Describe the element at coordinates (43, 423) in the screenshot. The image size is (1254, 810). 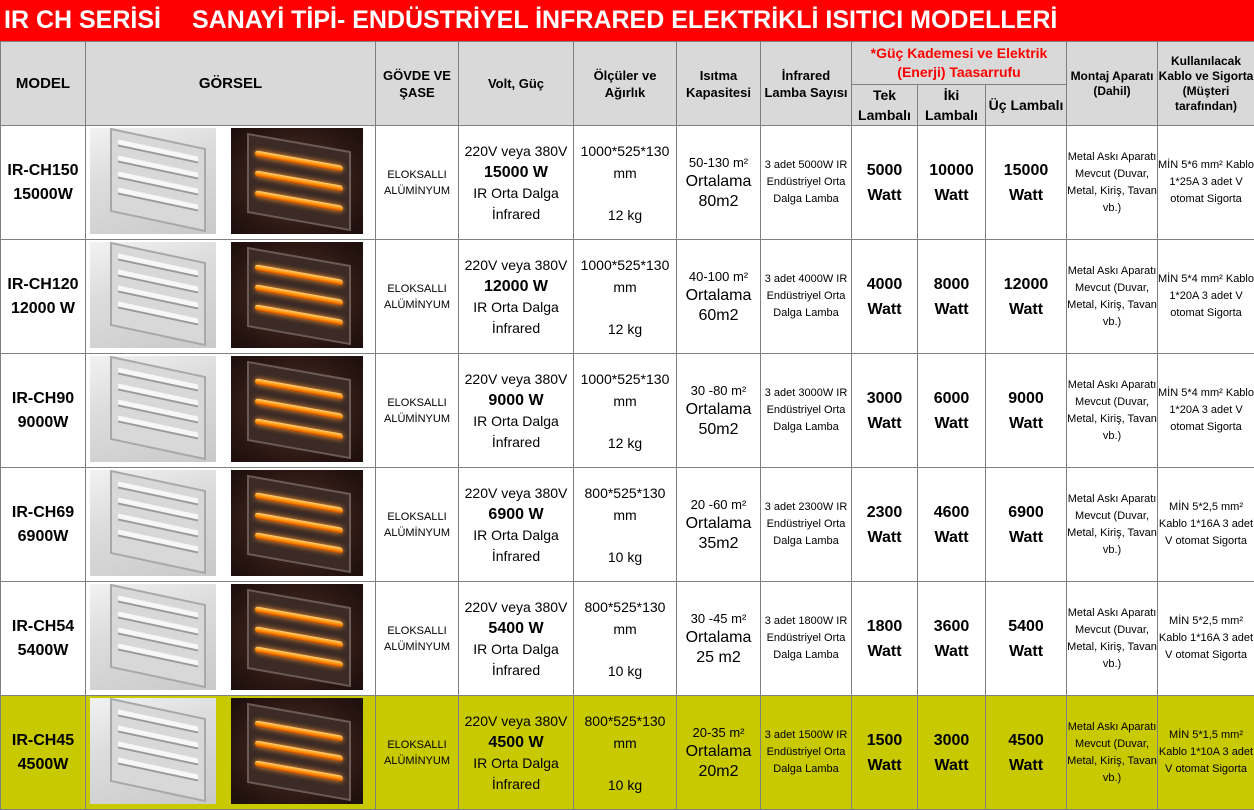
I see `model-wattage: 9000W` at that location.